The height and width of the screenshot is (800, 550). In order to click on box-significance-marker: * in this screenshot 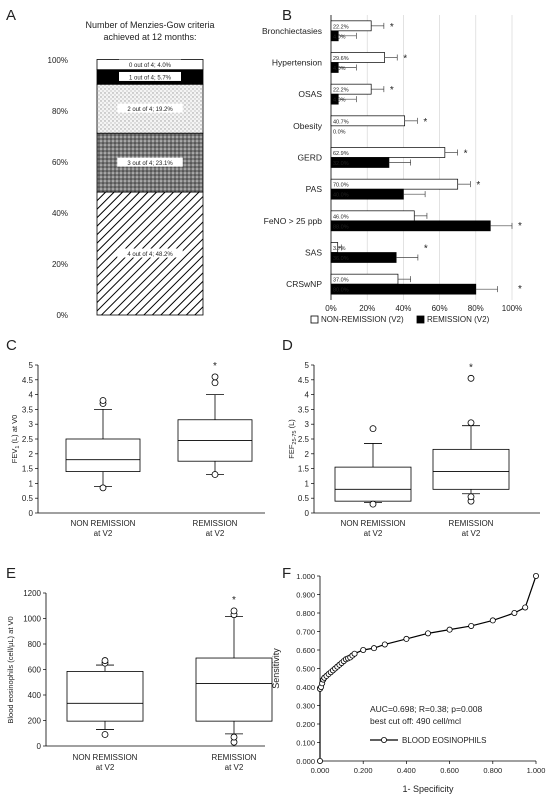, I will do `click(471, 367)`.